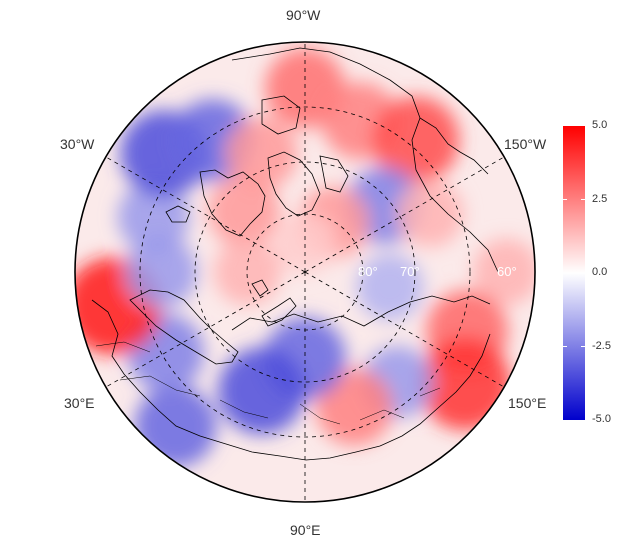  What do you see at coordinates (260, 288) in the screenshot?
I see `svalbard-coastline` at bounding box center [260, 288].